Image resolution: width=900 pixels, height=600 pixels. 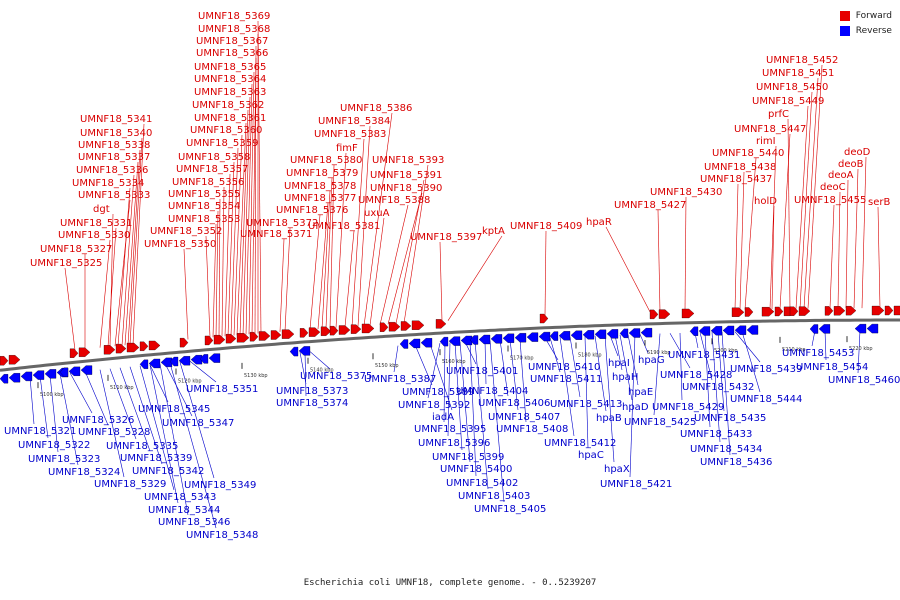 What do you see at coordinates (778, 114) in the screenshot?
I see `forward-gene-label: prfC` at bounding box center [778, 114].